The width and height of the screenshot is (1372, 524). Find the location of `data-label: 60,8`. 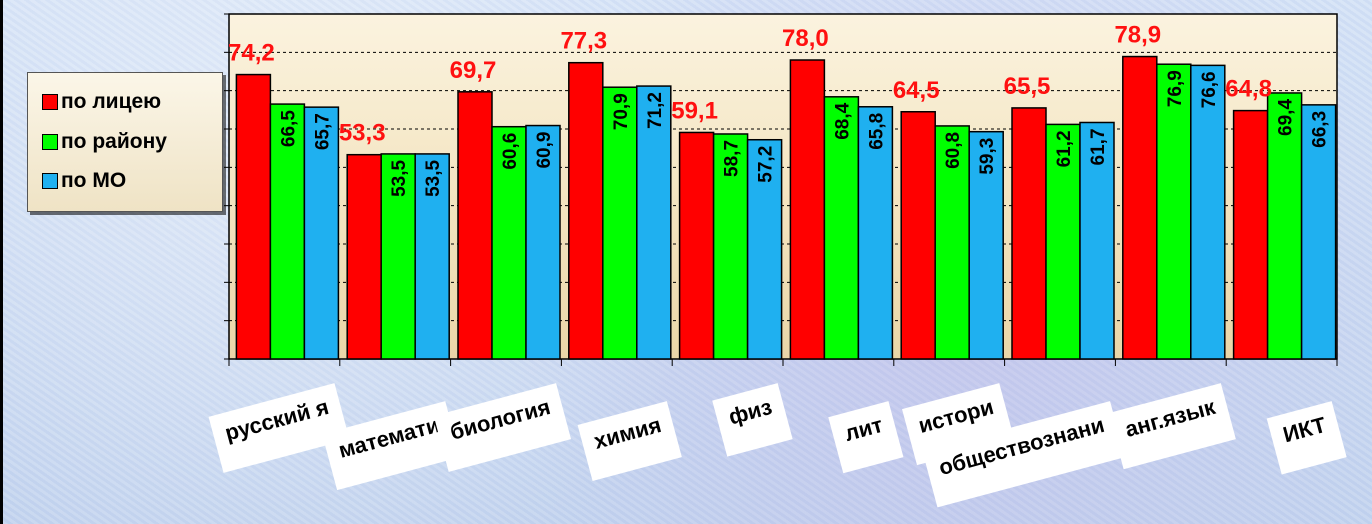

data-label: 60,8 is located at coordinates (953, 150).